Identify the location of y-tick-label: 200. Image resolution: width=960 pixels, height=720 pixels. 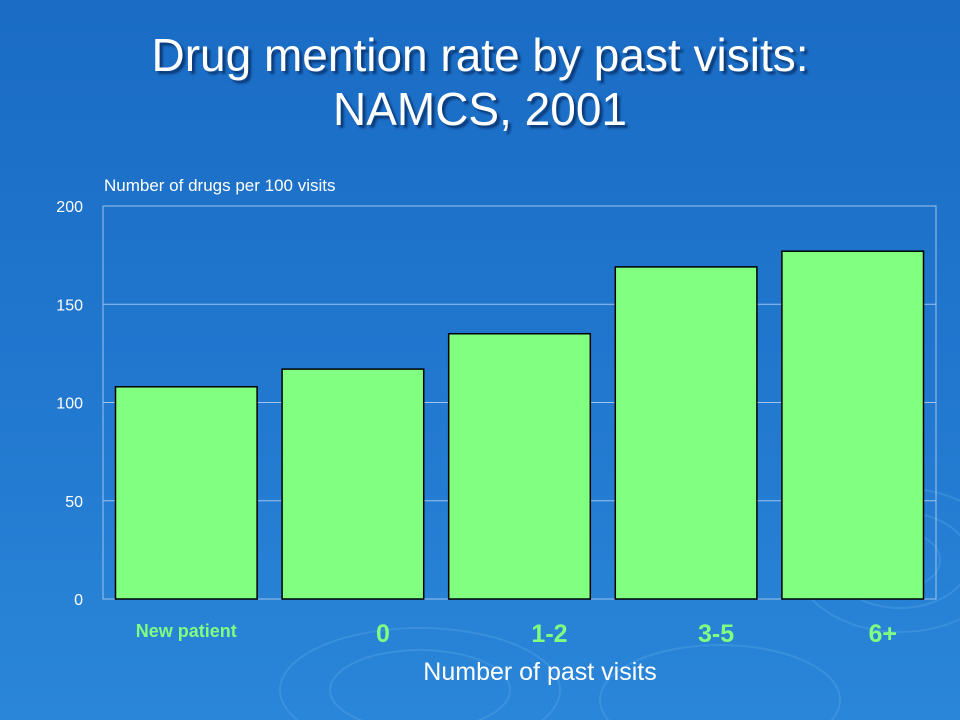
(69, 207).